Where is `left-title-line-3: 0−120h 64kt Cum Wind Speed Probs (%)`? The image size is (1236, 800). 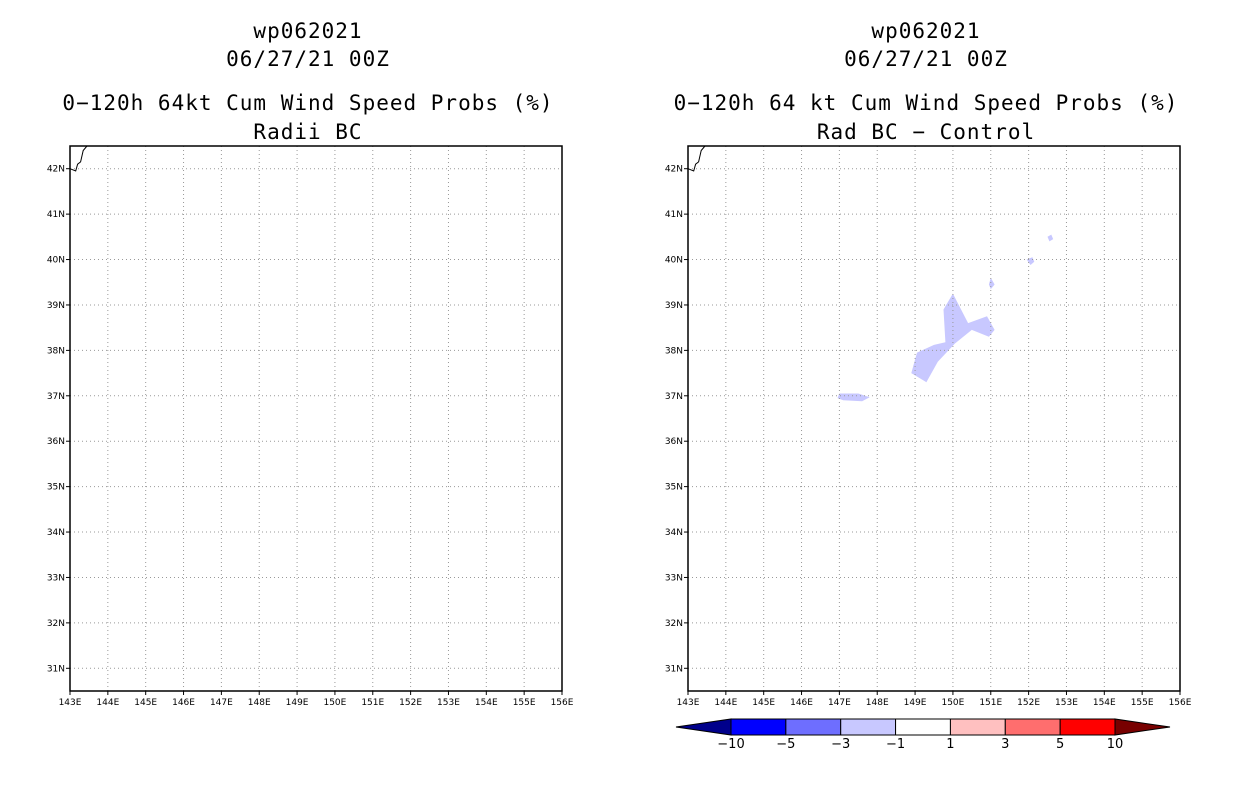 left-title-line-3: 0−120h 64kt Cum Wind Speed Probs (%) is located at coordinates (308, 103).